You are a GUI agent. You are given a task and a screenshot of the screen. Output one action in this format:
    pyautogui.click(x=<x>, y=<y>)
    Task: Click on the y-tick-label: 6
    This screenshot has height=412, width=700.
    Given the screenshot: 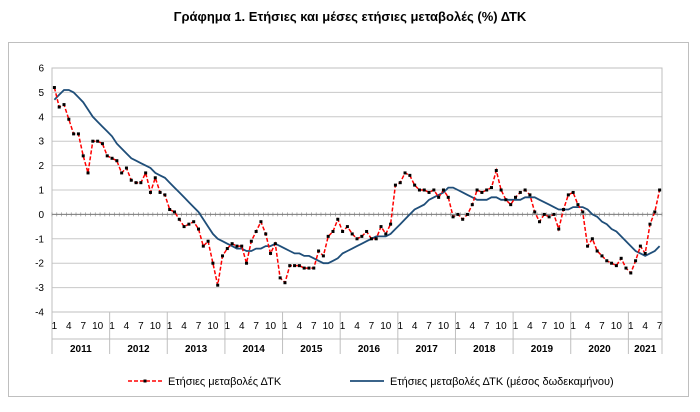 What is the action you would take?
    pyautogui.click(x=41, y=69)
    